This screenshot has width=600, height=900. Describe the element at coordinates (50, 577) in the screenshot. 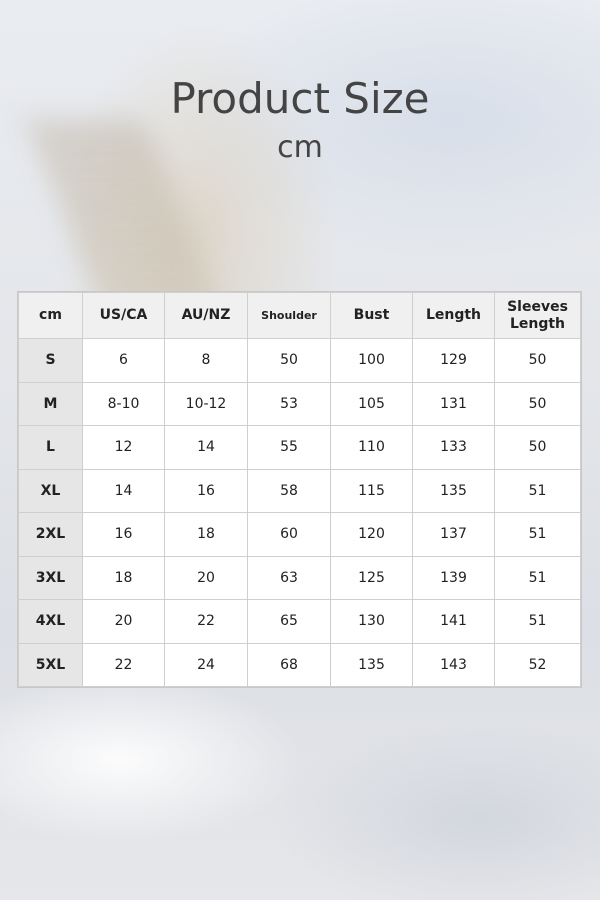

I see `size-label-cell: 3XL` at that location.